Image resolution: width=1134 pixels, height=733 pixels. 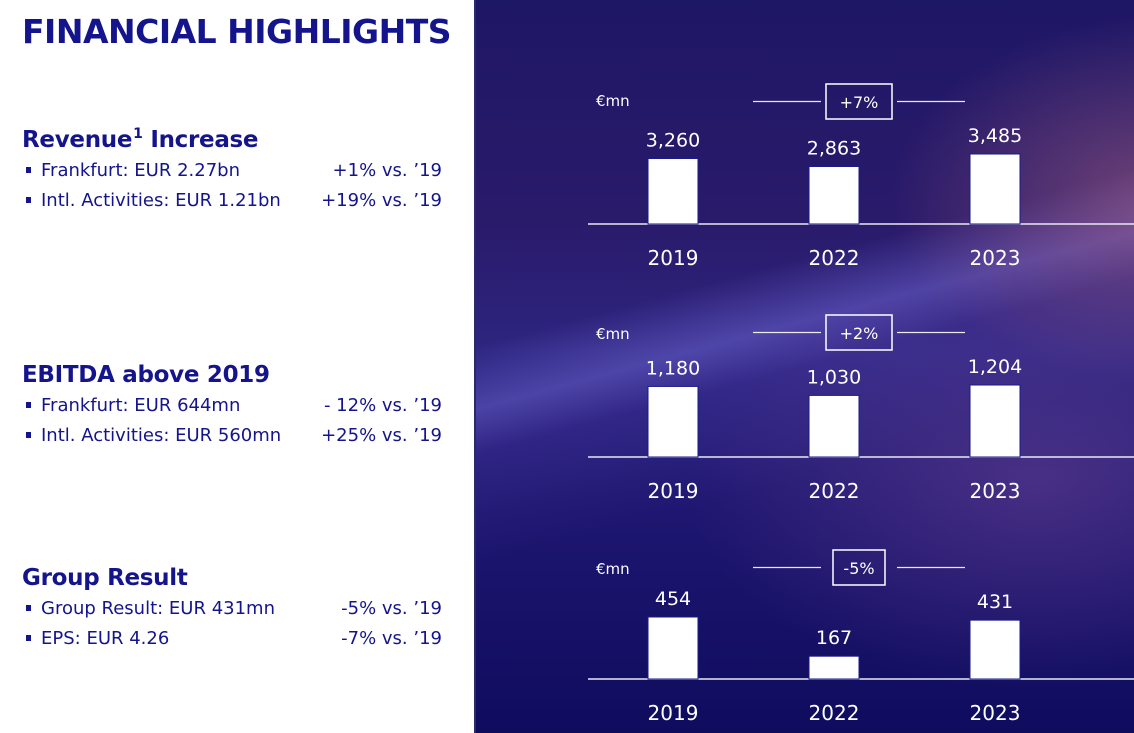 I want to click on bullet-label: Frankfurt: EUR 2.27bn, so click(x=131, y=171).